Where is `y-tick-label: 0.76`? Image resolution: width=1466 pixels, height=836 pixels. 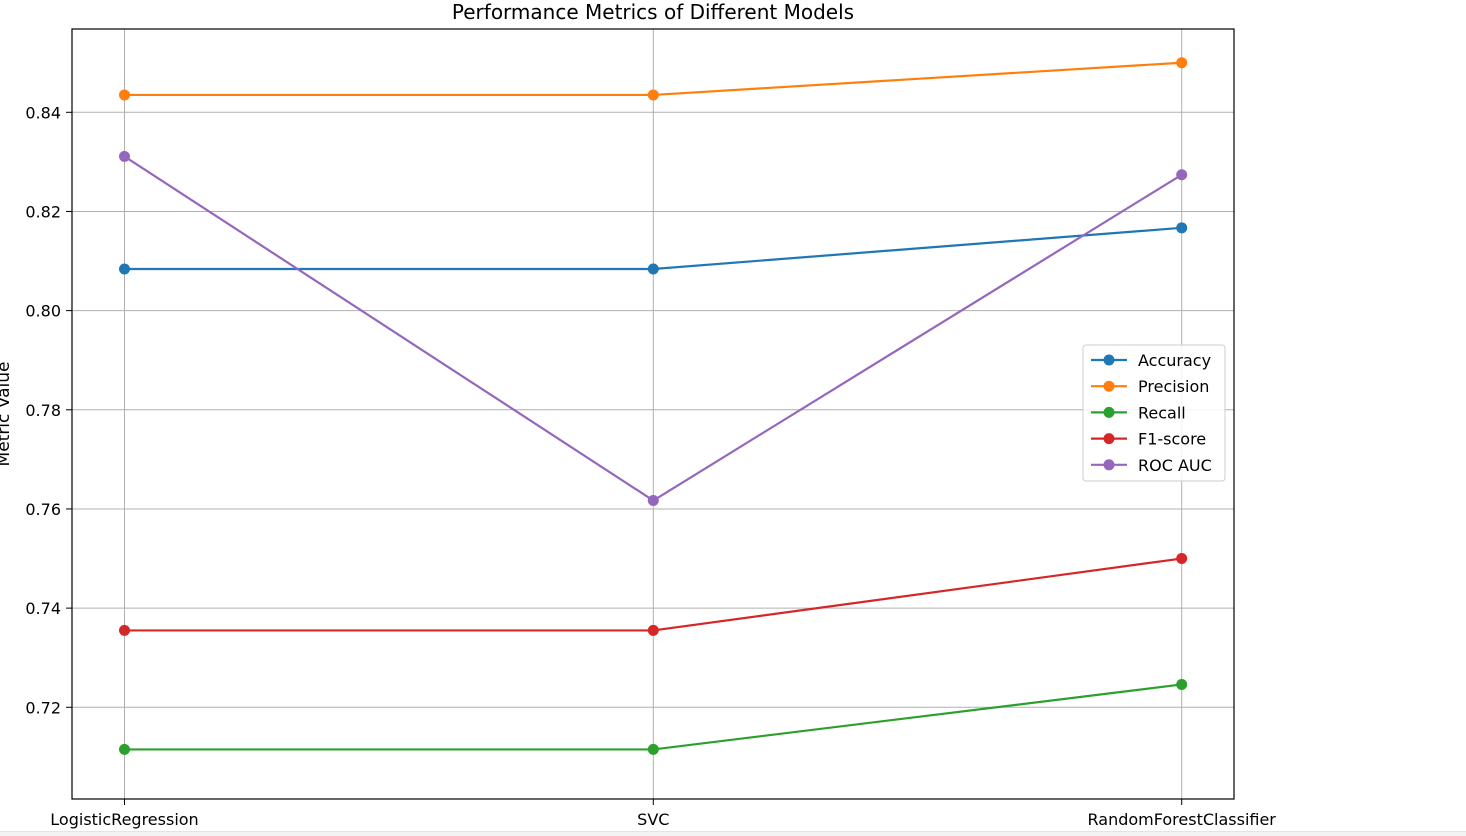
y-tick-label: 0.76 is located at coordinates (43, 509).